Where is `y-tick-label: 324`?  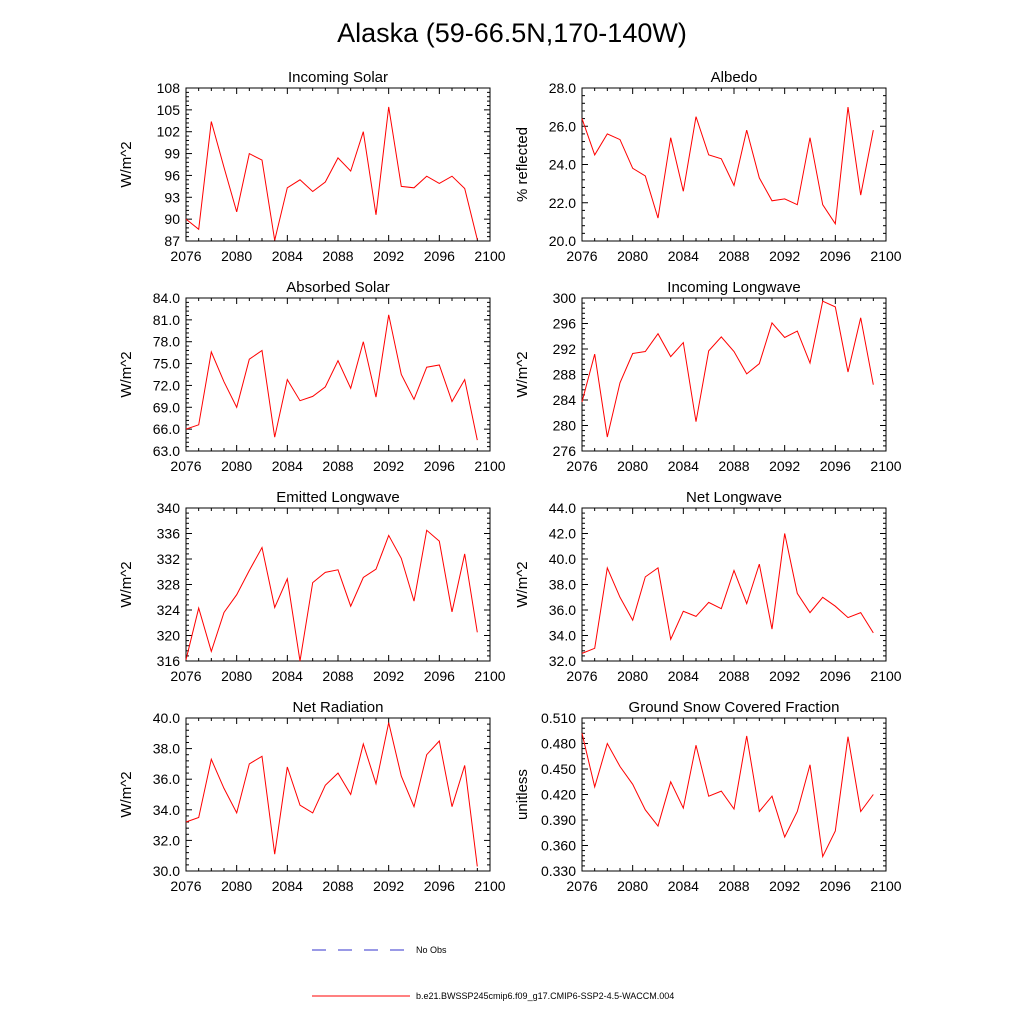 y-tick-label: 324 is located at coordinates (169, 610).